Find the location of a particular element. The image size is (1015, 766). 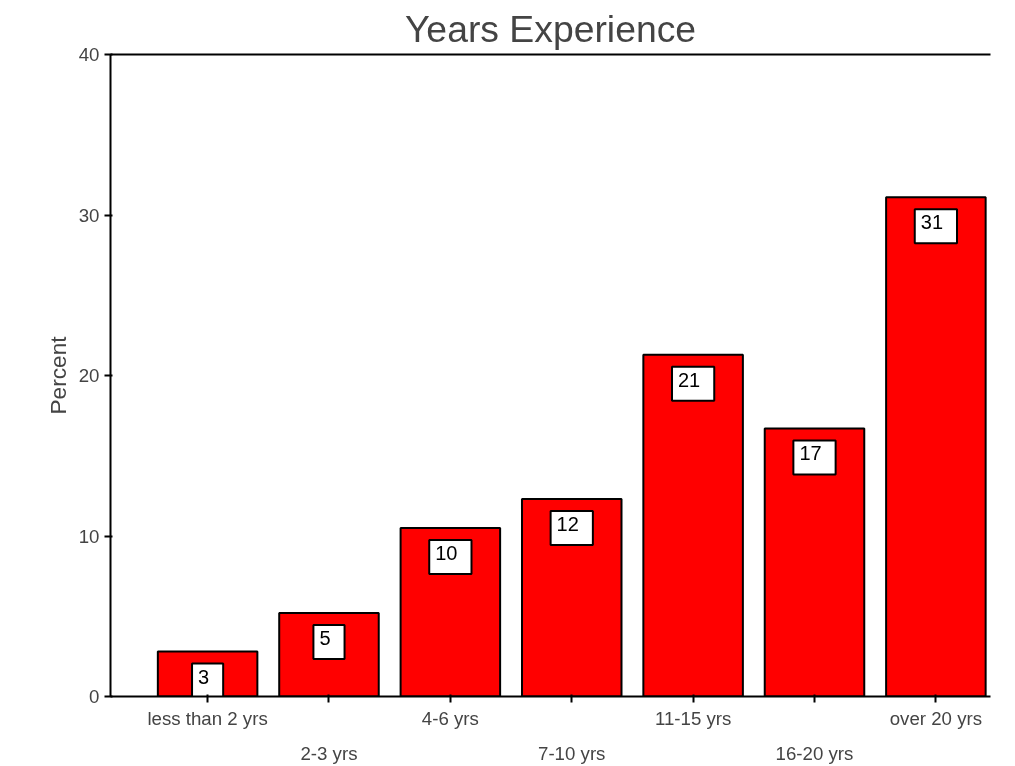

y-tick-label: 0 is located at coordinates (94, 696).